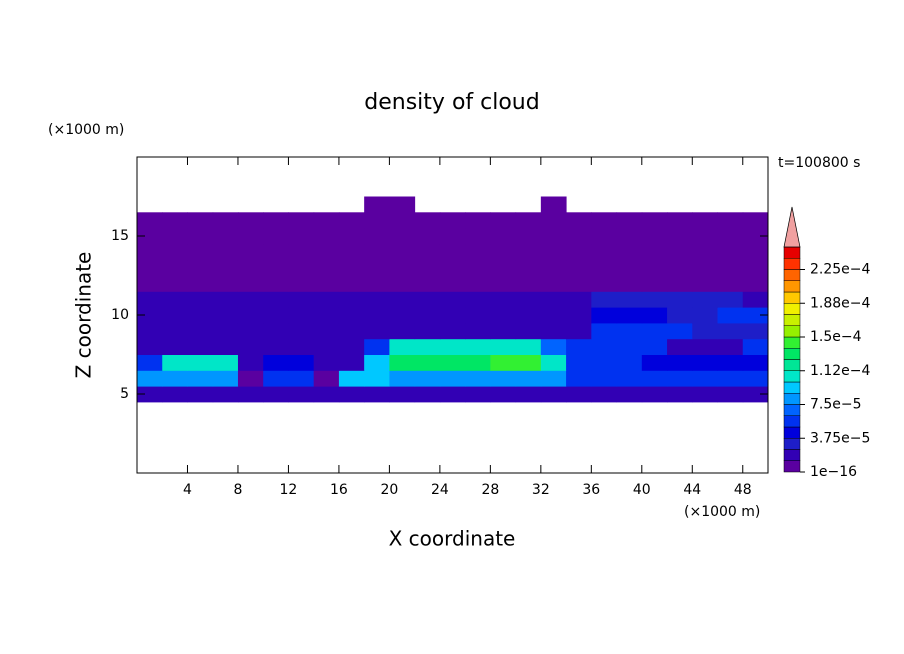 The width and height of the screenshot is (904, 654). I want to click on colorbar-label: 2.25e−4, so click(840, 270).